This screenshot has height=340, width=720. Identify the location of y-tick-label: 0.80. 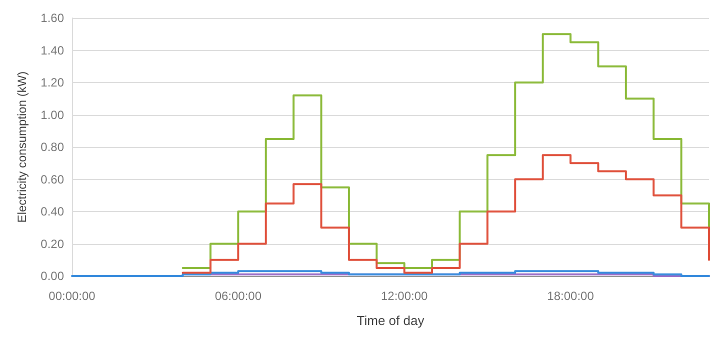
(52, 147).